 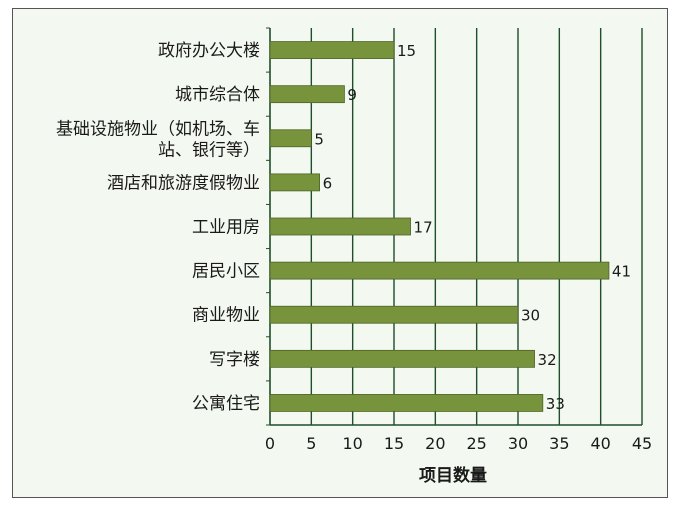 What do you see at coordinates (453, 475) in the screenshot?
I see `x-axis-title: 项目数量` at bounding box center [453, 475].